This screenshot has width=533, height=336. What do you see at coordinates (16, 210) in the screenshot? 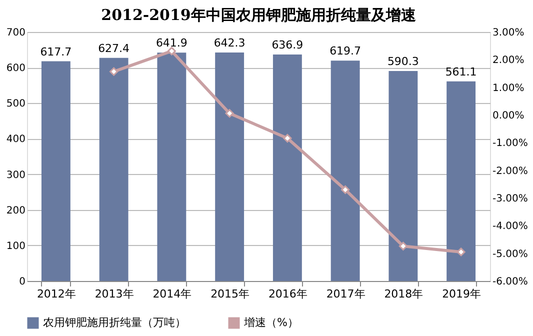
I see `y-tick-label: 200` at bounding box center [16, 210].